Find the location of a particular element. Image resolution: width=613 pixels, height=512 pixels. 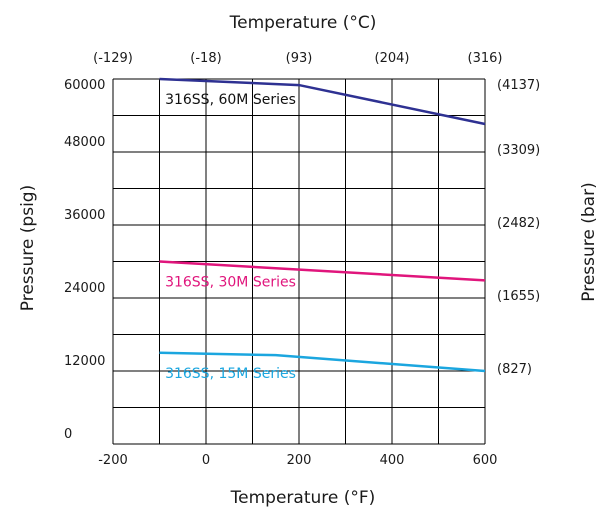

top-tick-label: (204) is located at coordinates (392, 58).